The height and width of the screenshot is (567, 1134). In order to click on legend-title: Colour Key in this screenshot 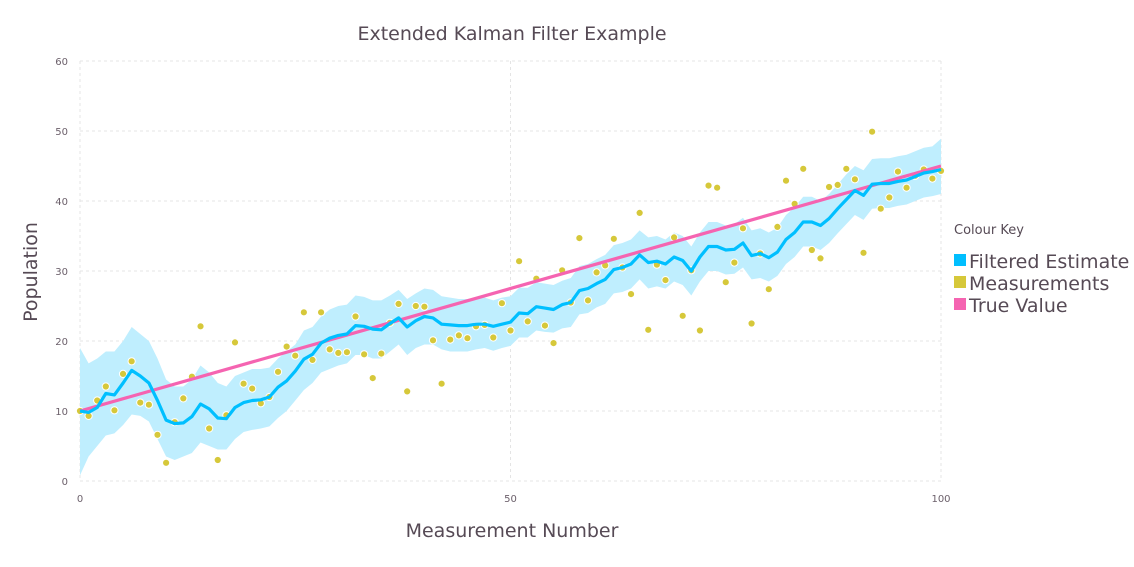, I will do `click(989, 230)`.